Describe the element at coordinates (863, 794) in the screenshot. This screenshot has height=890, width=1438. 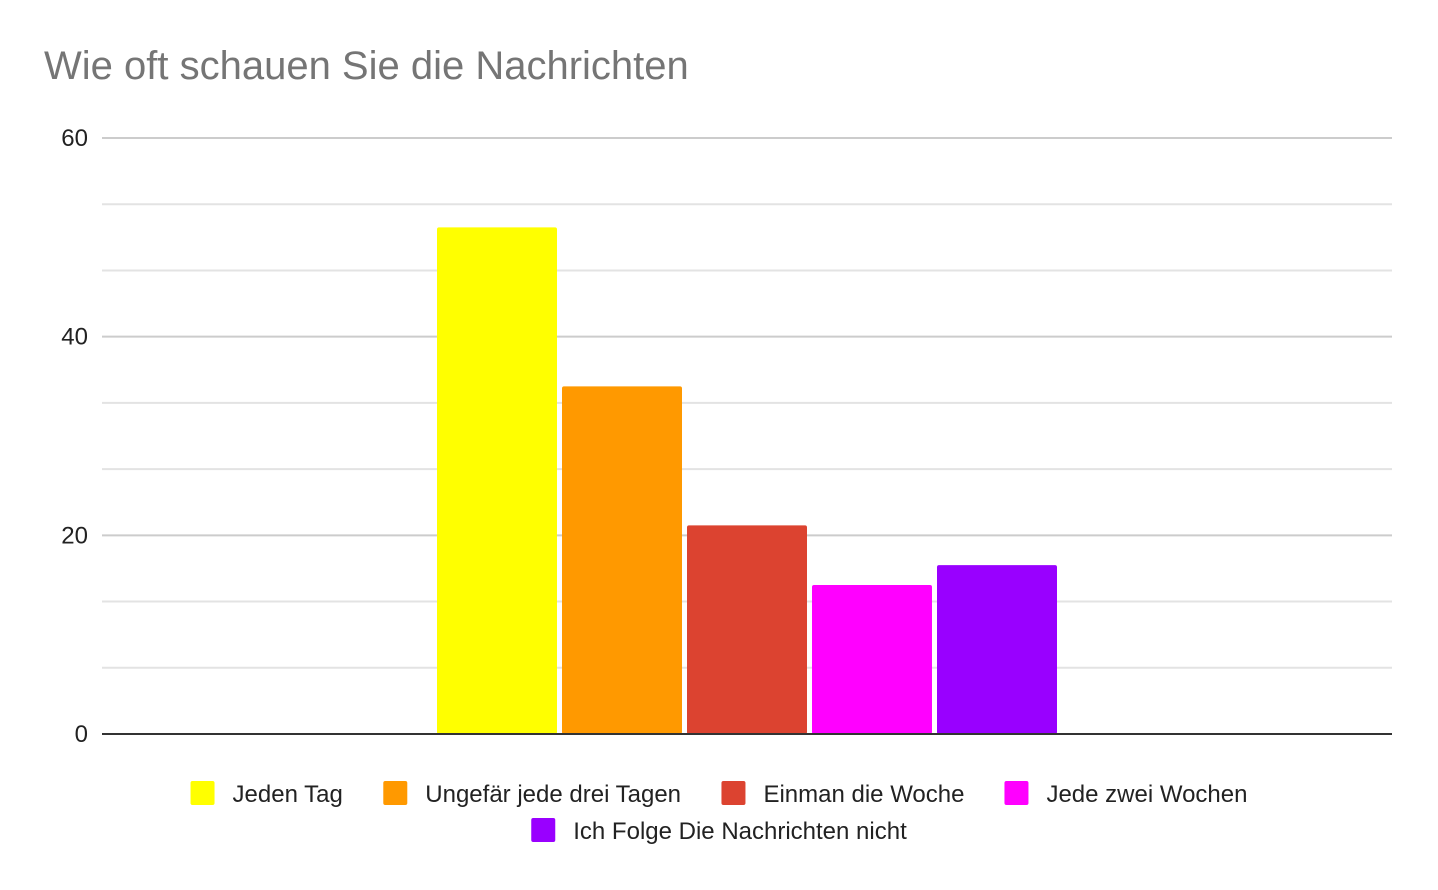
I see `legend-label: Einman die Woche` at that location.